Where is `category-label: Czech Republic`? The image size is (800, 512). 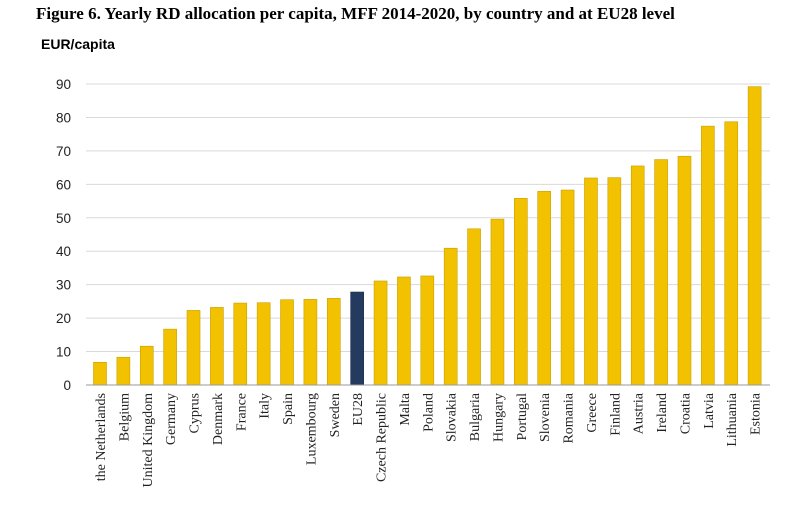 category-label: Czech Republic is located at coordinates (382, 437).